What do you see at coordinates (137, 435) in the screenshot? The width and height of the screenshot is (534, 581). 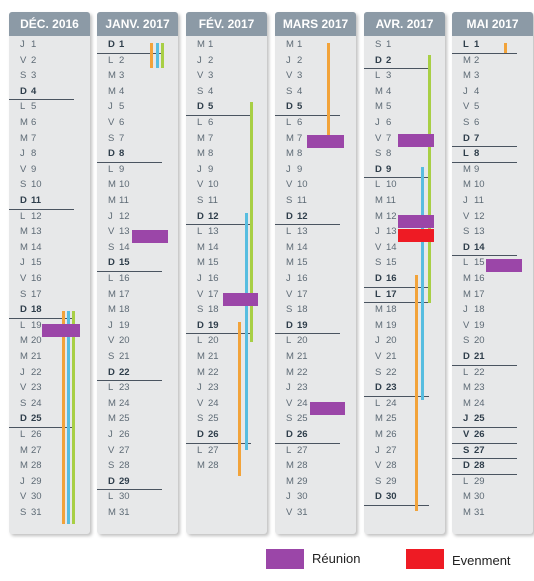 I see `day-row: J 26` at bounding box center [137, 435].